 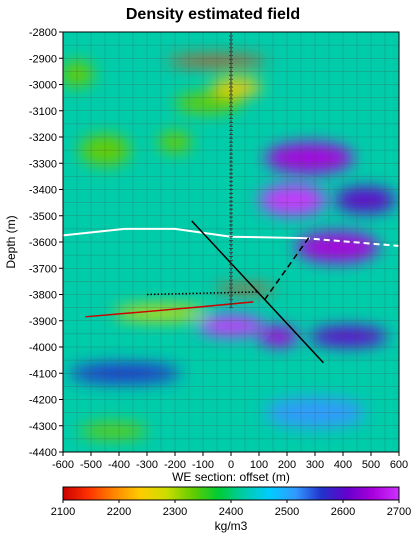 What do you see at coordinates (43, 191) in the screenshot?
I see `y-tick-label: -3400` at bounding box center [43, 191].